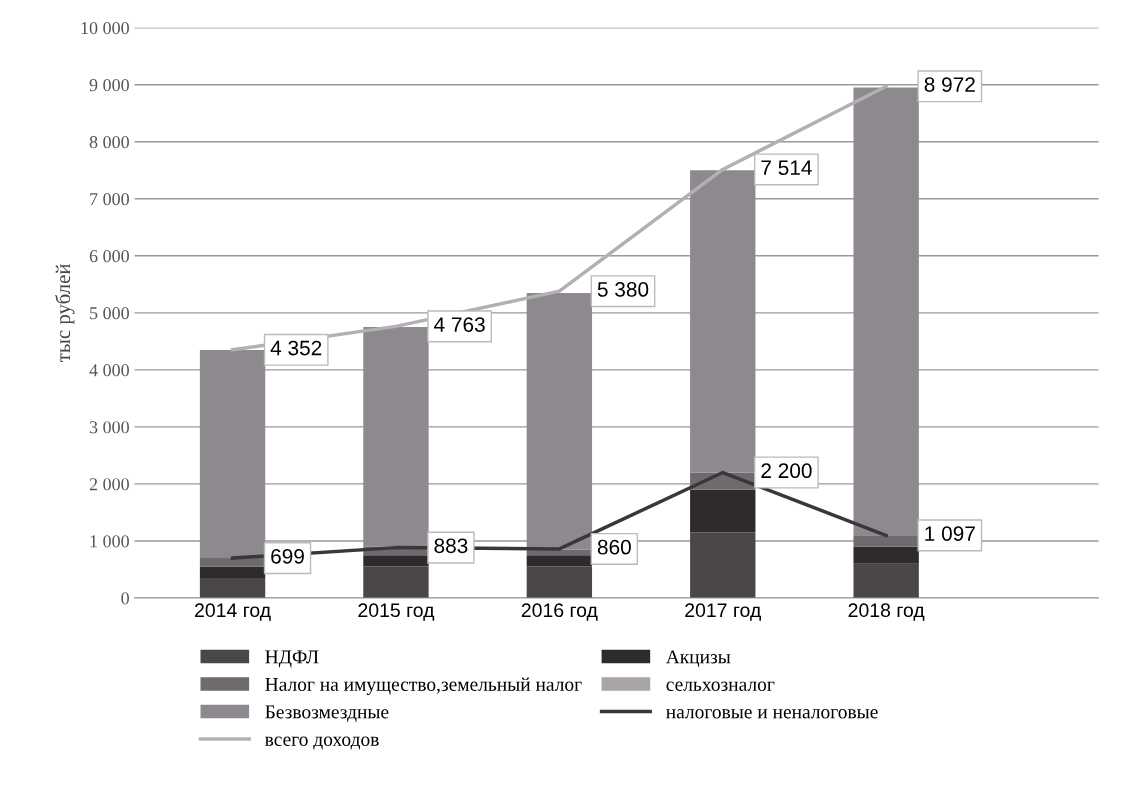  Describe the element at coordinates (950, 533) in the screenshot. I see `data-label: 1 097` at that location.